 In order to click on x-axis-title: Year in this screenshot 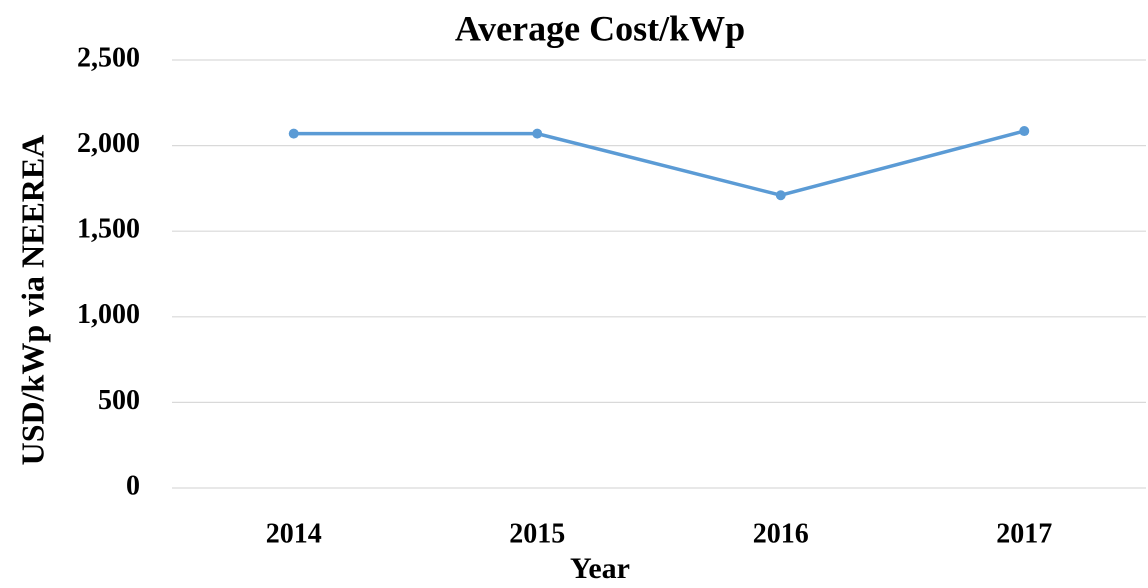, I will do `click(600, 568)`.